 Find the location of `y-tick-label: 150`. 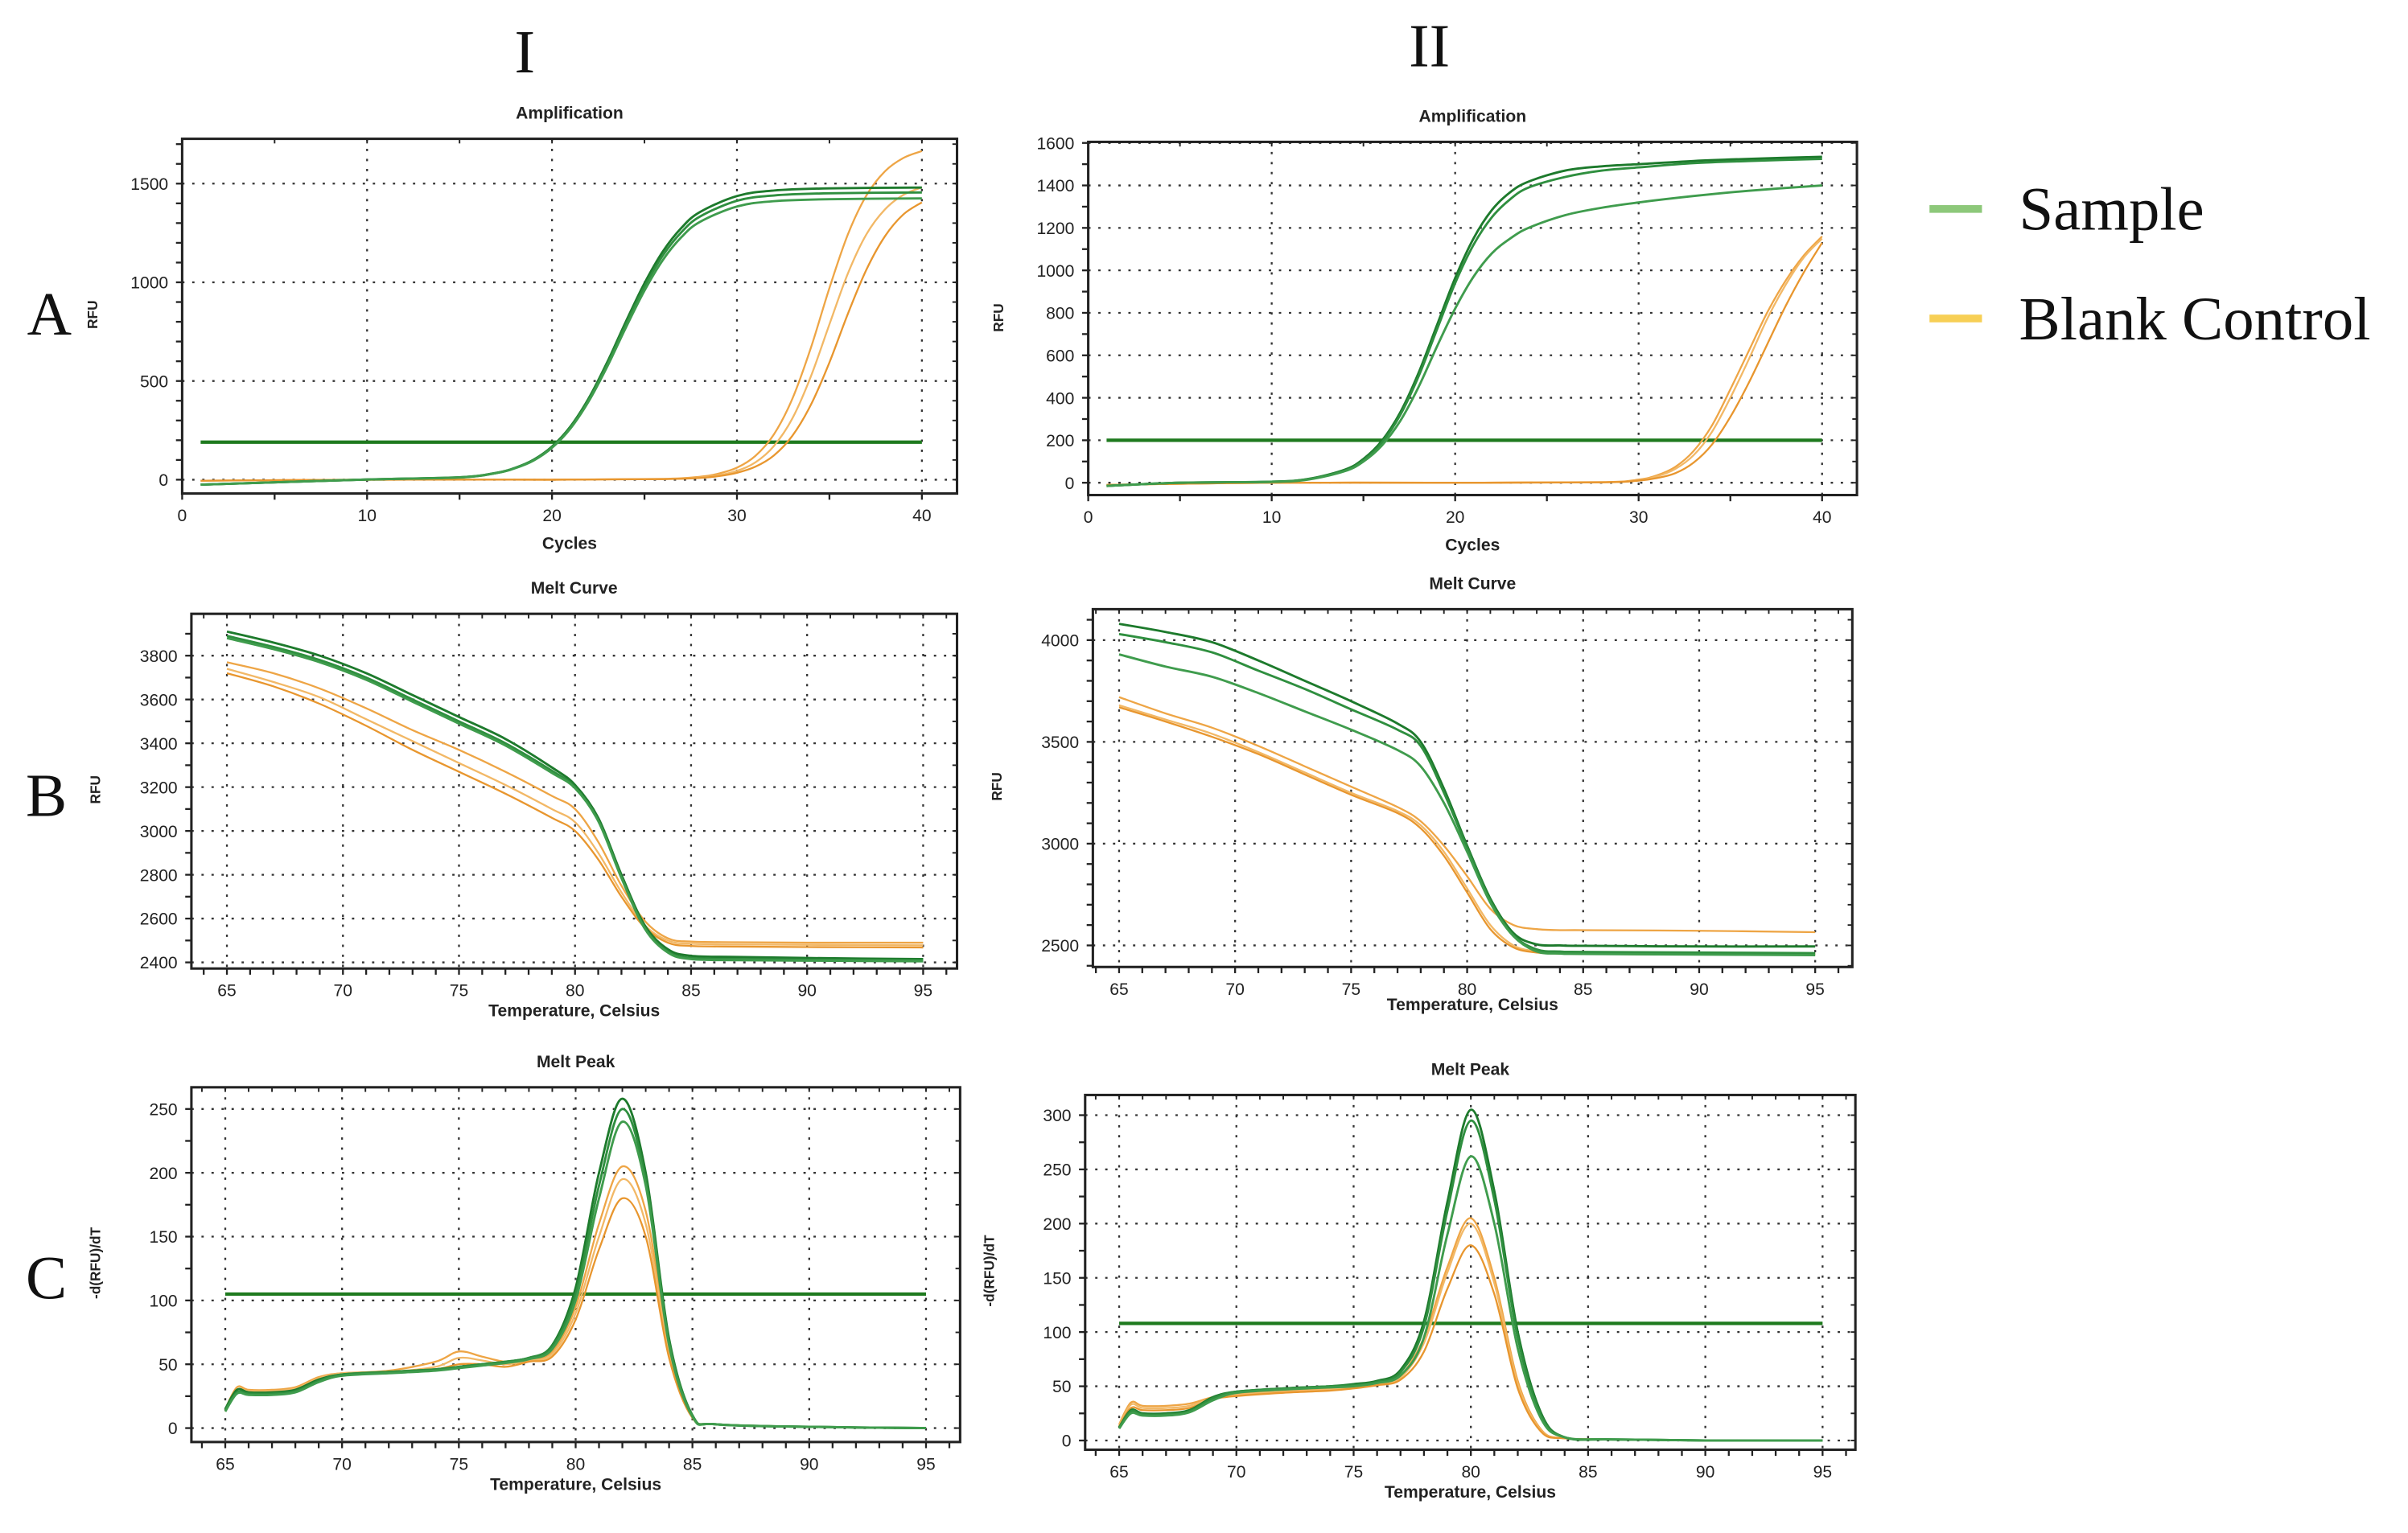

y-tick-label: 150 is located at coordinates (163, 1237).